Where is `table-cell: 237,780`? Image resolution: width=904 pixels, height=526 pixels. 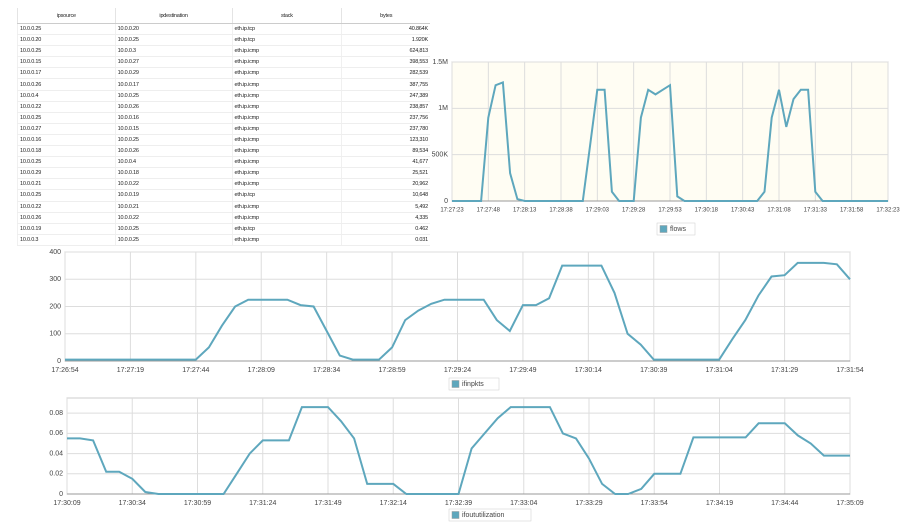
table-cell: 237,780 is located at coordinates (385, 129).